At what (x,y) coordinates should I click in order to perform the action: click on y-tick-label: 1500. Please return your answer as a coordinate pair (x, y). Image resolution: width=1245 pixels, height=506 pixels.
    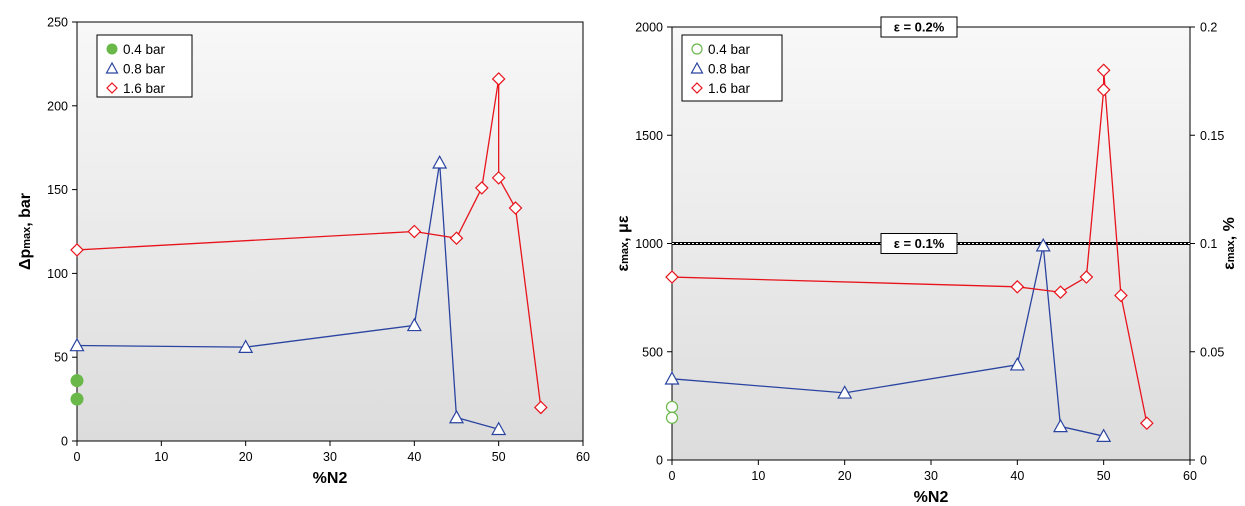
    Looking at the image, I should click on (649, 136).